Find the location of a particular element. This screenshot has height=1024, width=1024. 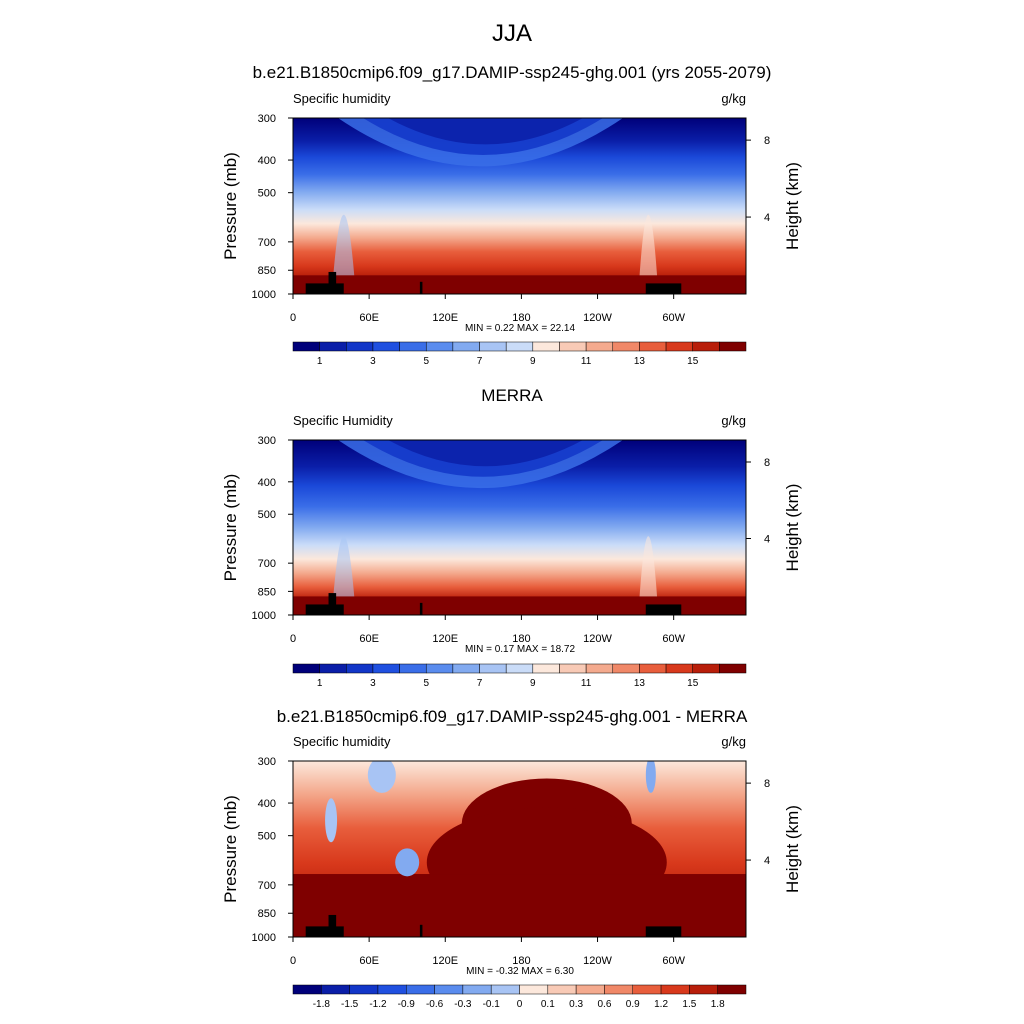

colorbar-label: 13 is located at coordinates (640, 361).